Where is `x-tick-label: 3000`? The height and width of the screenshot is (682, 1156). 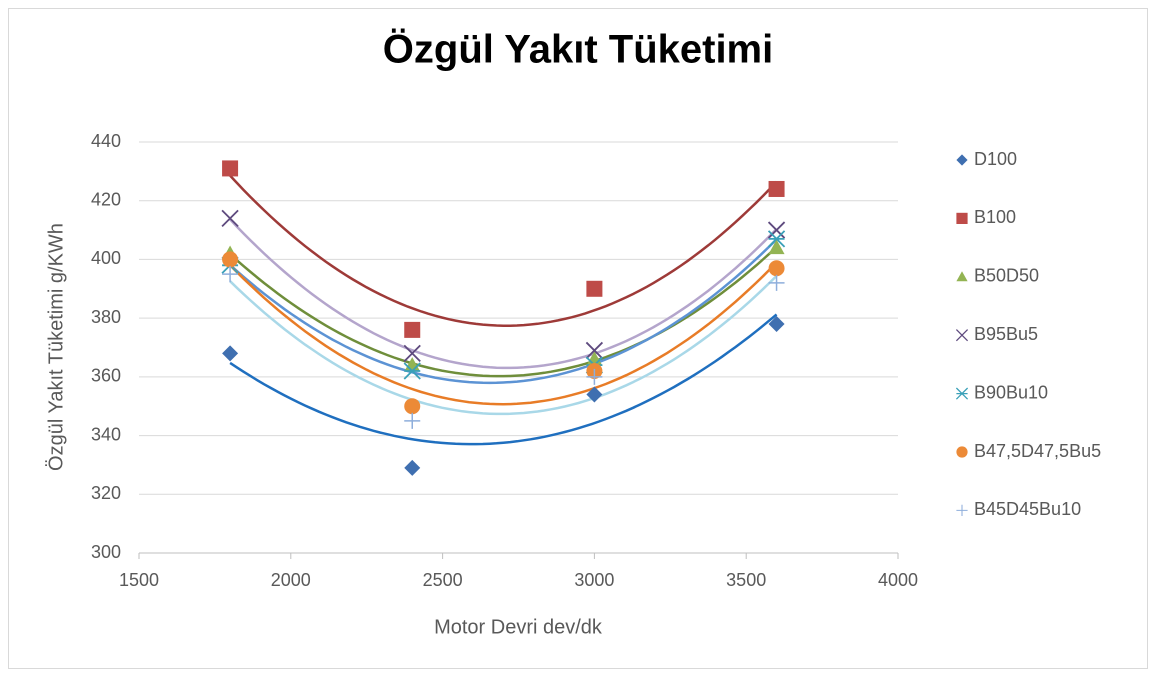
x-tick-label: 3000 is located at coordinates (594, 580).